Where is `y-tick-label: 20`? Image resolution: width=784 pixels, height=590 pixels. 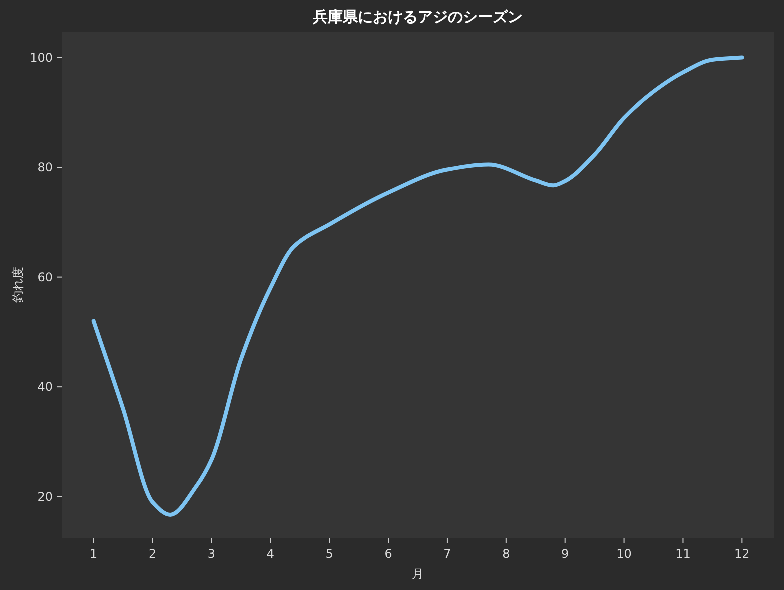
y-tick-label: 20 is located at coordinates (45, 497).